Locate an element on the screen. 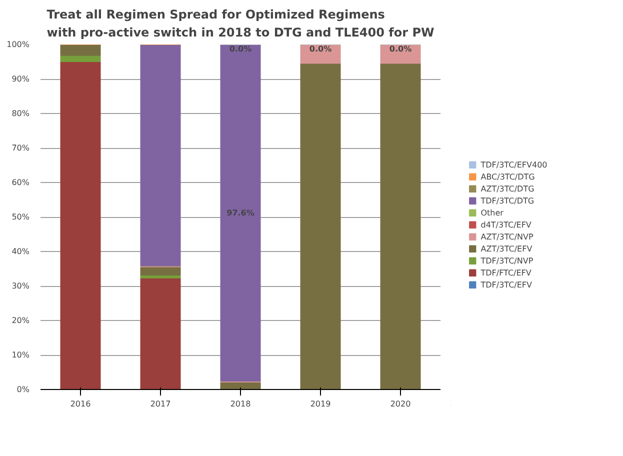  legend-label: TDF/3TC/DTG is located at coordinates (507, 200).